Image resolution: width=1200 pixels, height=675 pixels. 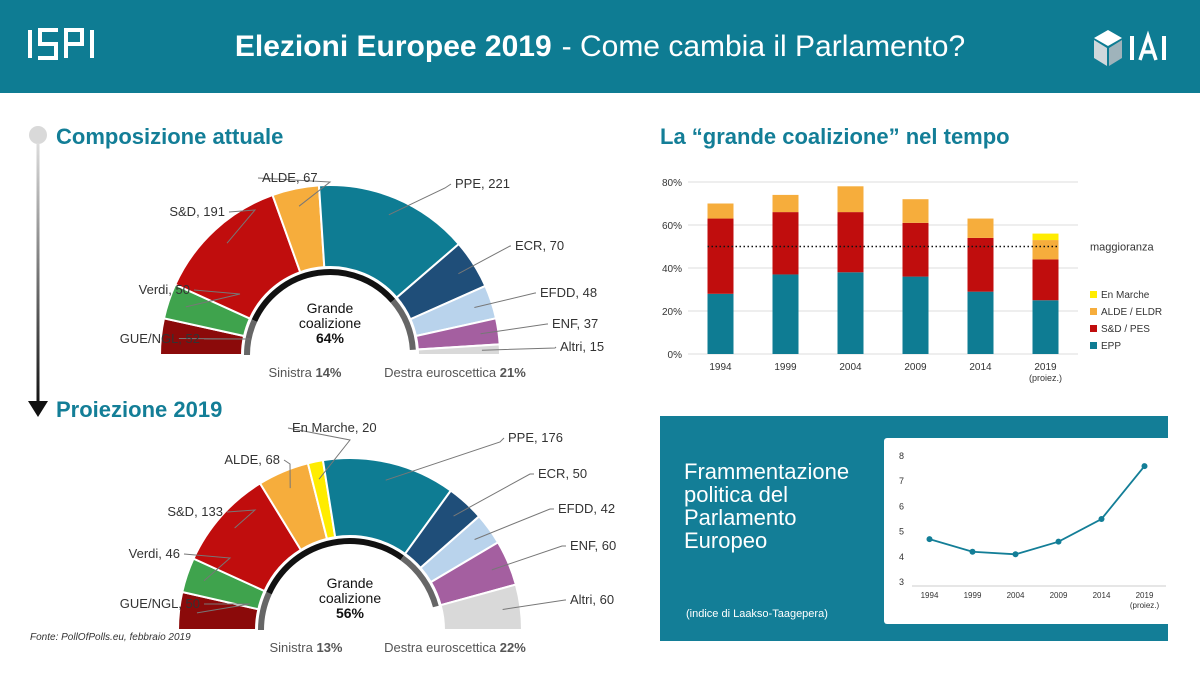 What do you see at coordinates (835, 136) in the screenshot?
I see `section-title-coalition: La “grande coalizione” nel tempo` at bounding box center [835, 136].